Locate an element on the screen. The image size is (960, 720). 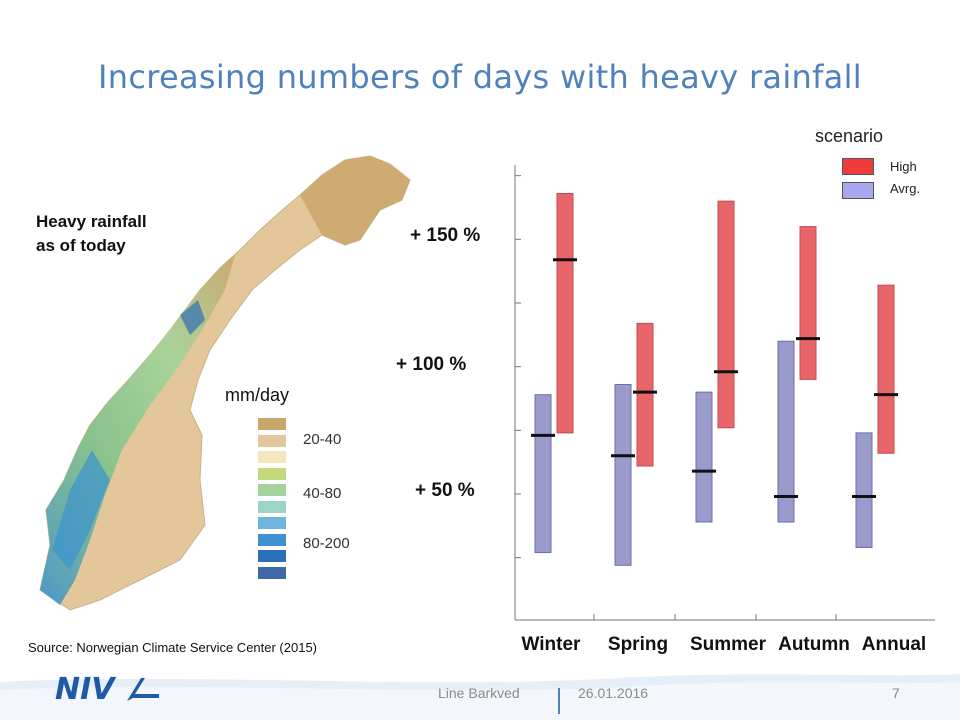
x-label-spring: Spring is located at coordinates (638, 644).